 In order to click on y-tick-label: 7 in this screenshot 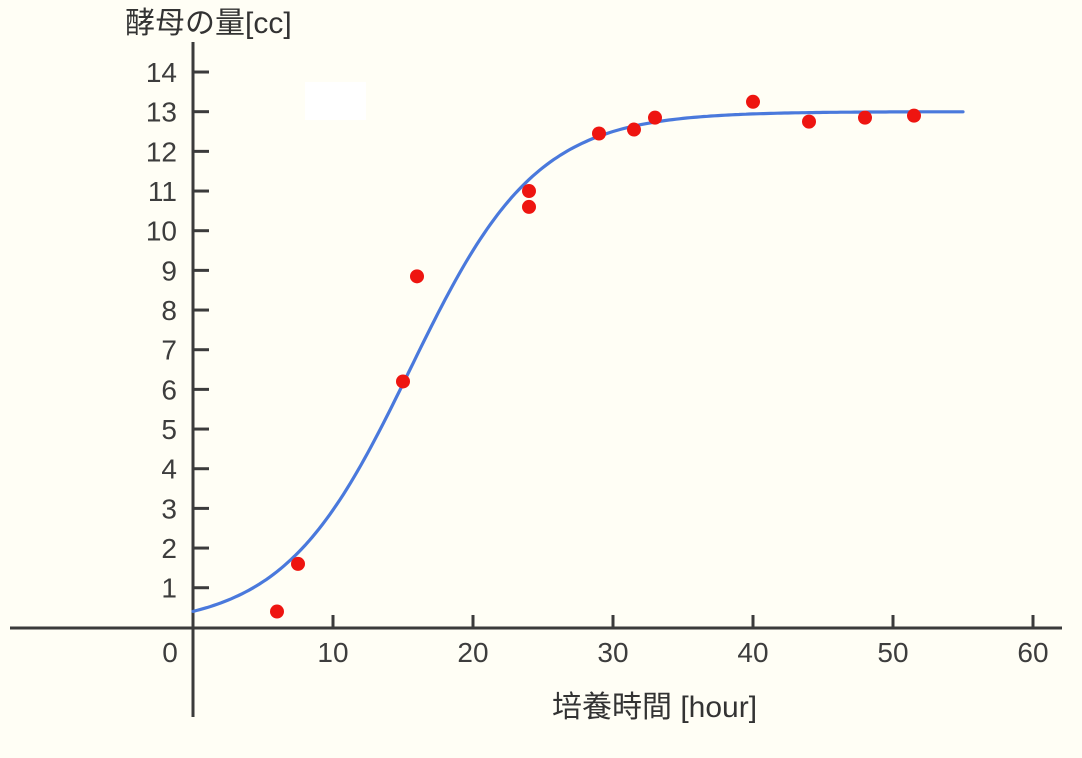, I will do `click(169, 350)`.